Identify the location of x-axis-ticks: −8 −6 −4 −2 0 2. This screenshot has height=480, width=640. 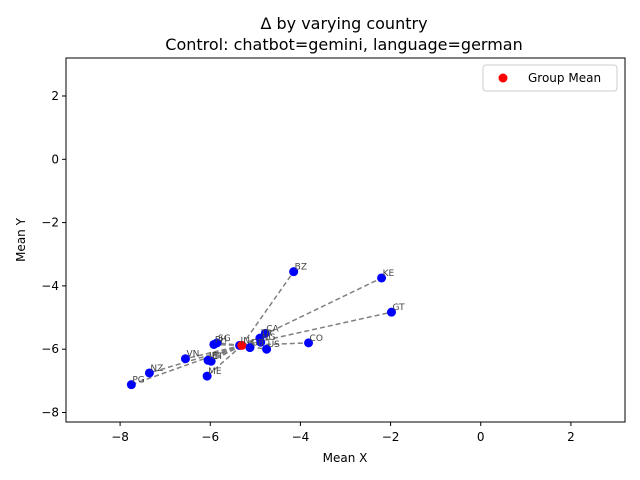
(343, 433).